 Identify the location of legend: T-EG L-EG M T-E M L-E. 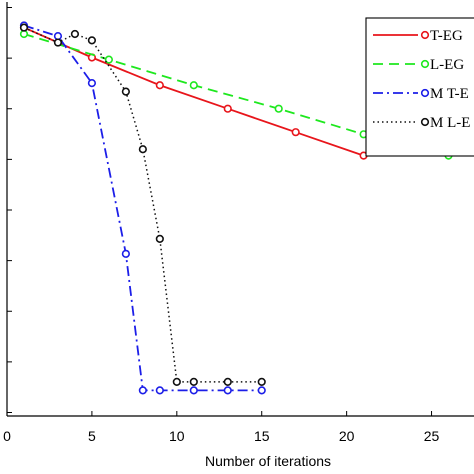
(419, 87).